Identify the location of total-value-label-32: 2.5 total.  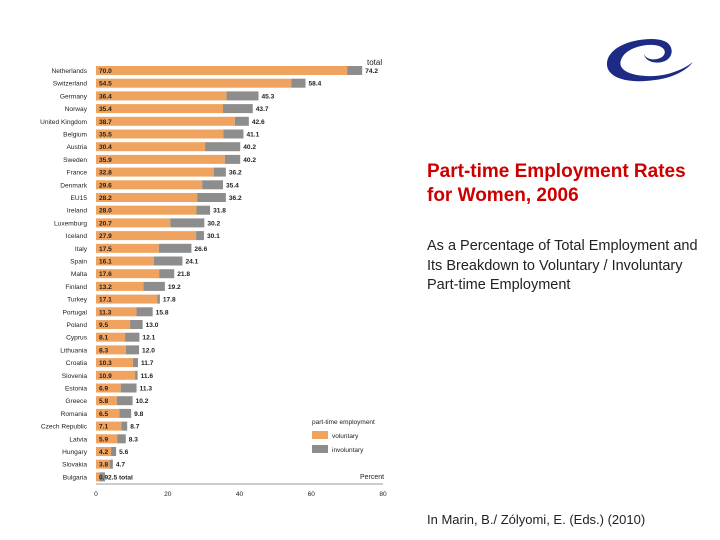
(120, 477).